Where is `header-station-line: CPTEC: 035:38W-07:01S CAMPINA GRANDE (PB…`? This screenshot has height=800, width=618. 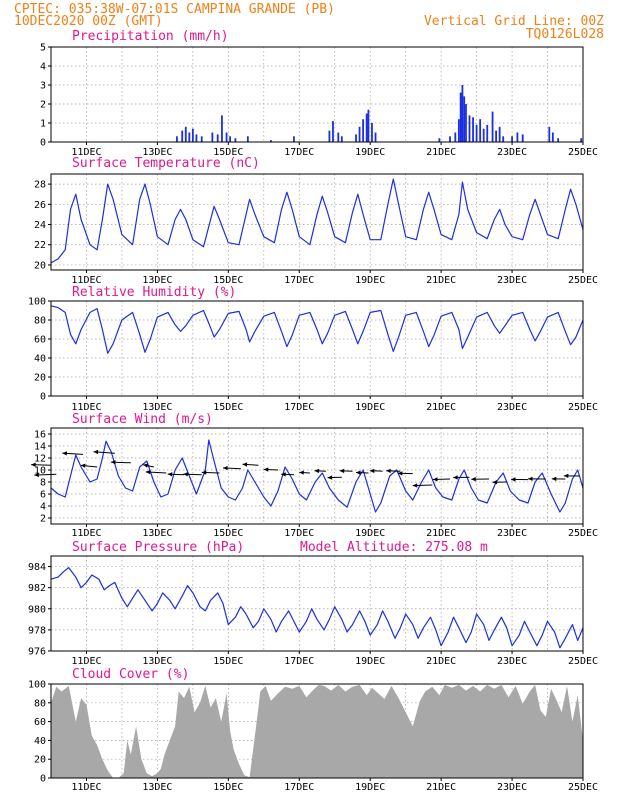 header-station-line: CPTEC: 035:38W-07:01S CAMPINA GRANDE (PB… is located at coordinates (174, 9).